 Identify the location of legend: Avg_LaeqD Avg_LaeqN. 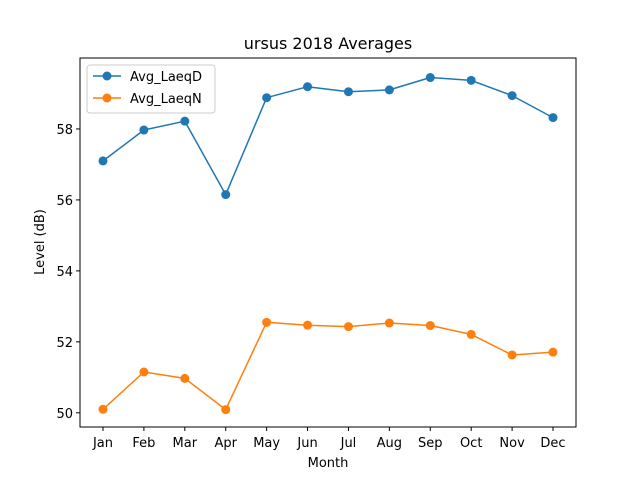
(151, 89).